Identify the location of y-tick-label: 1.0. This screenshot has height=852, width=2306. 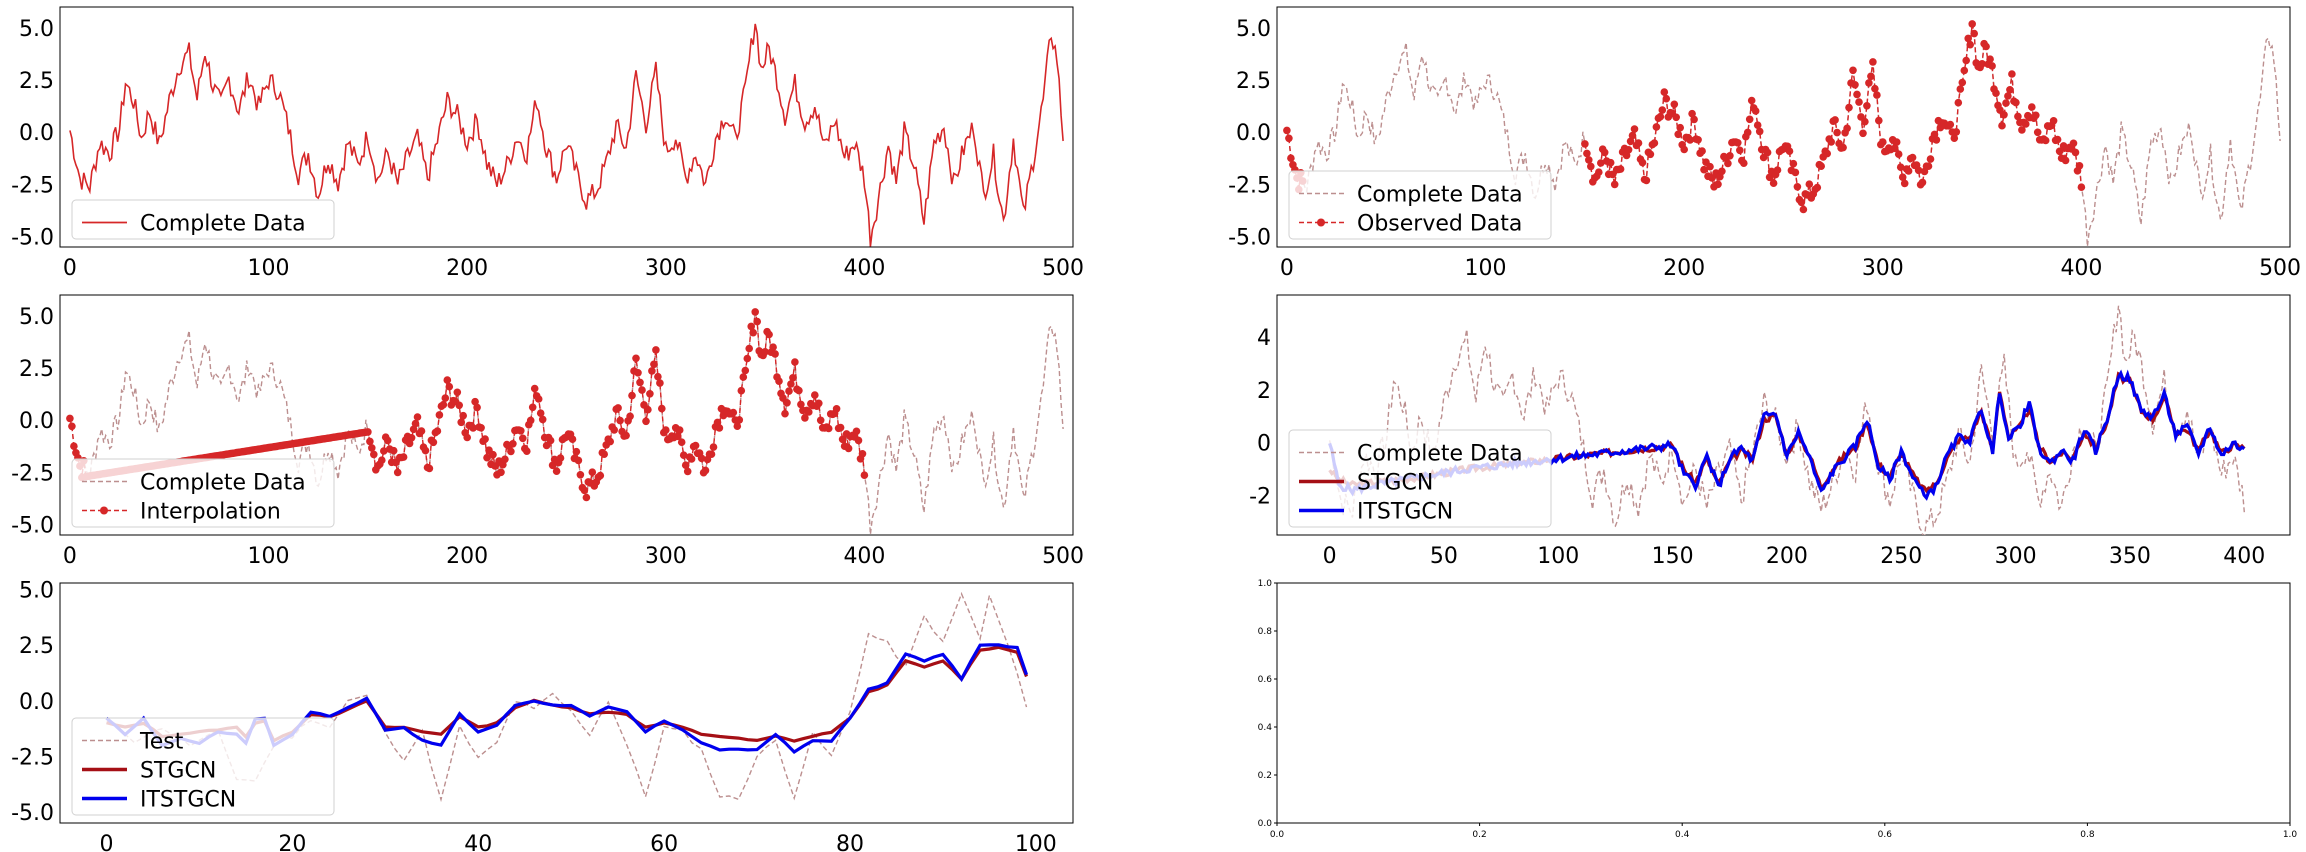
(1265, 584).